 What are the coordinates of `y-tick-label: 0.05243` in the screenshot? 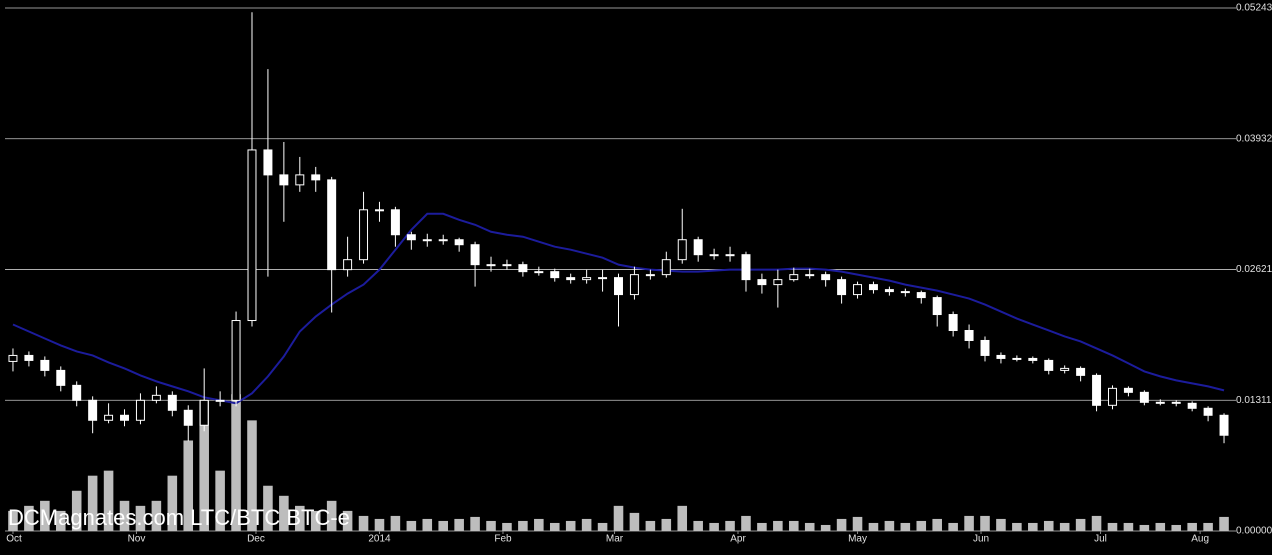 It's located at (1254, 8).